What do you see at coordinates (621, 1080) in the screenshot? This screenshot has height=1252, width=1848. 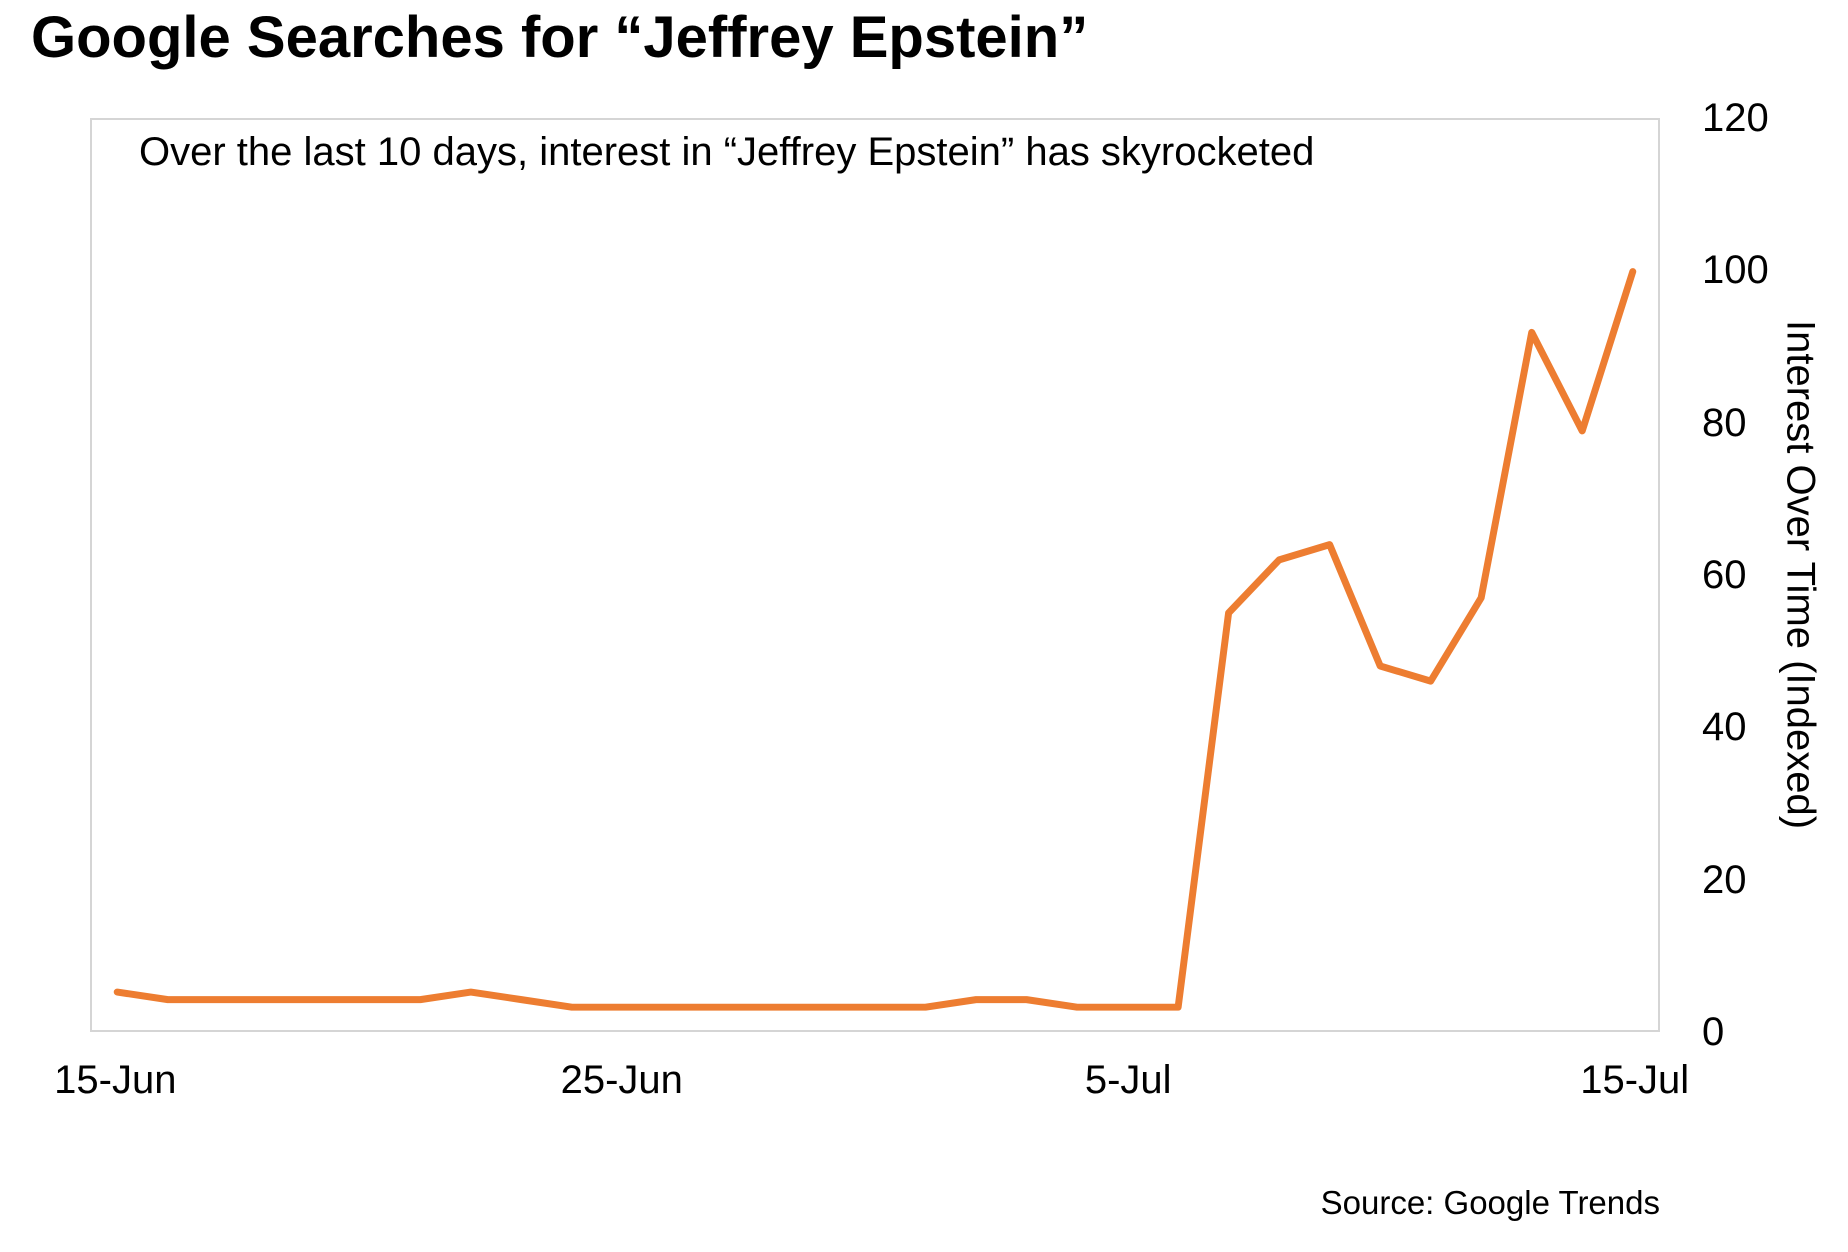 I see `x-axis-tick-label: 25-Jun` at bounding box center [621, 1080].